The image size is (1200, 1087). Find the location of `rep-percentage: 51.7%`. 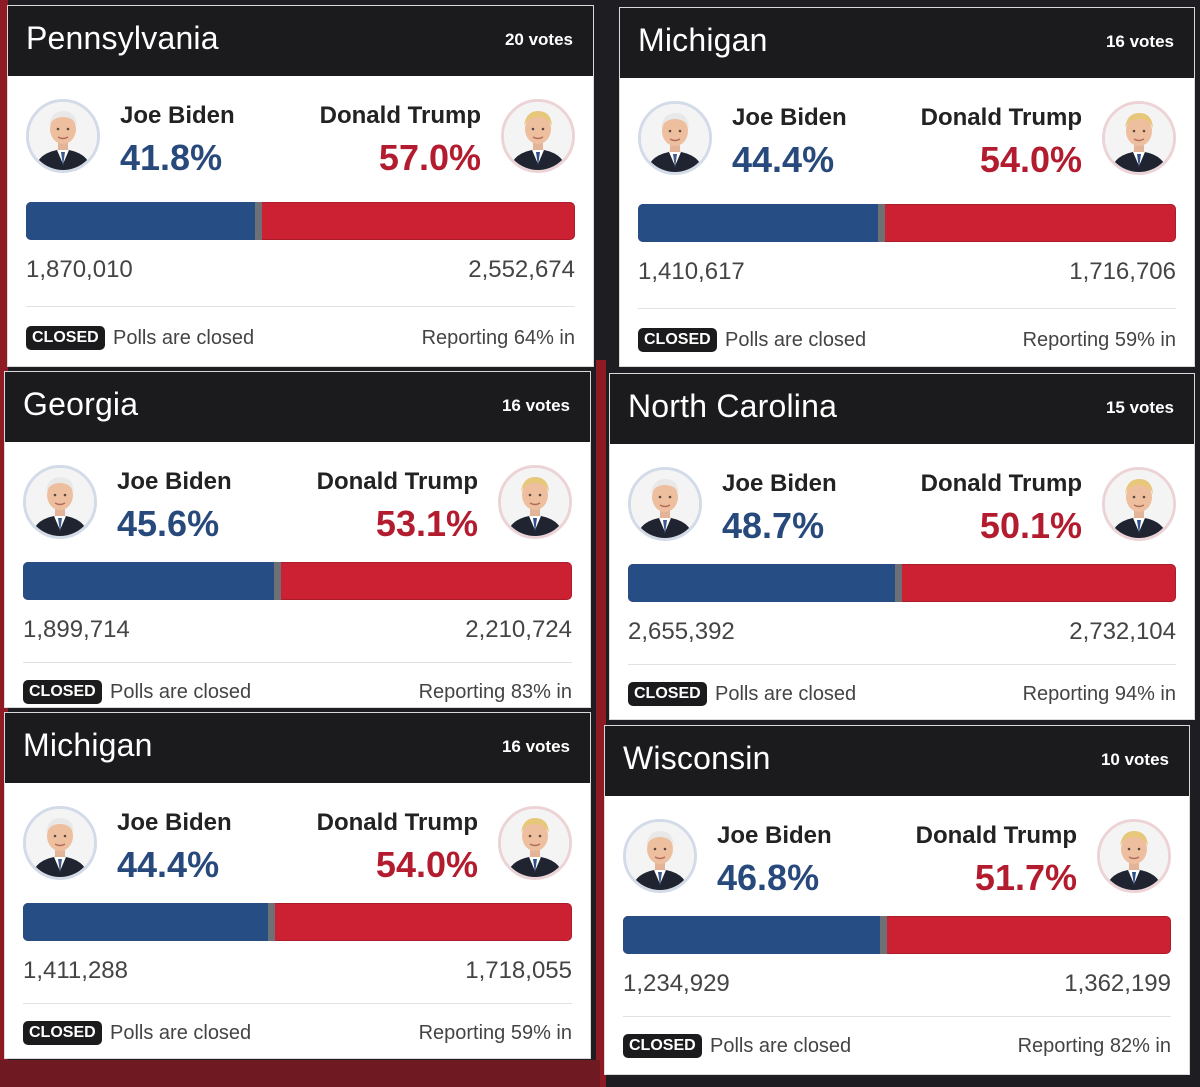

rep-percentage: 51.7% is located at coordinates (1025, 877).